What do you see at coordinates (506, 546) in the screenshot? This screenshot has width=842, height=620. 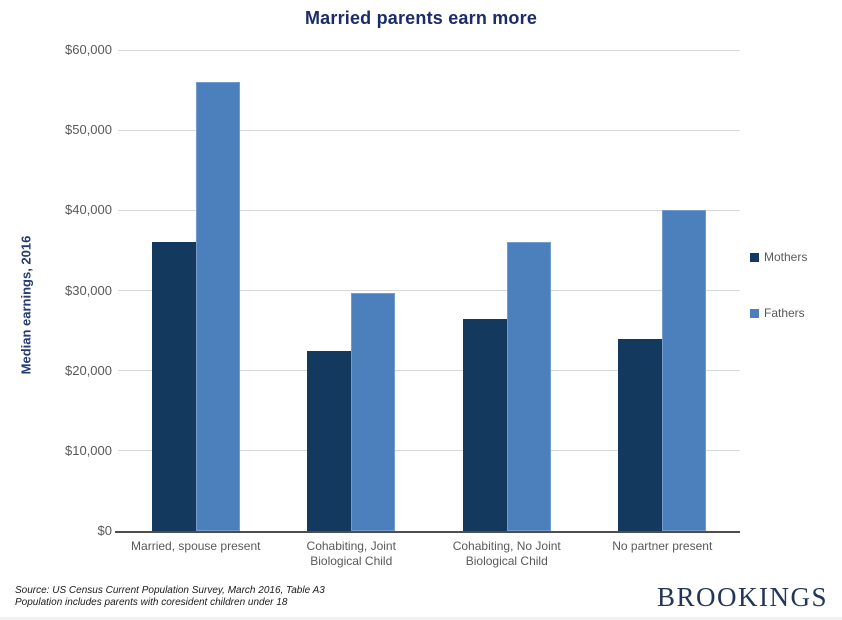 I see `category-label-line: Cohabiting, No Joint` at bounding box center [506, 546].